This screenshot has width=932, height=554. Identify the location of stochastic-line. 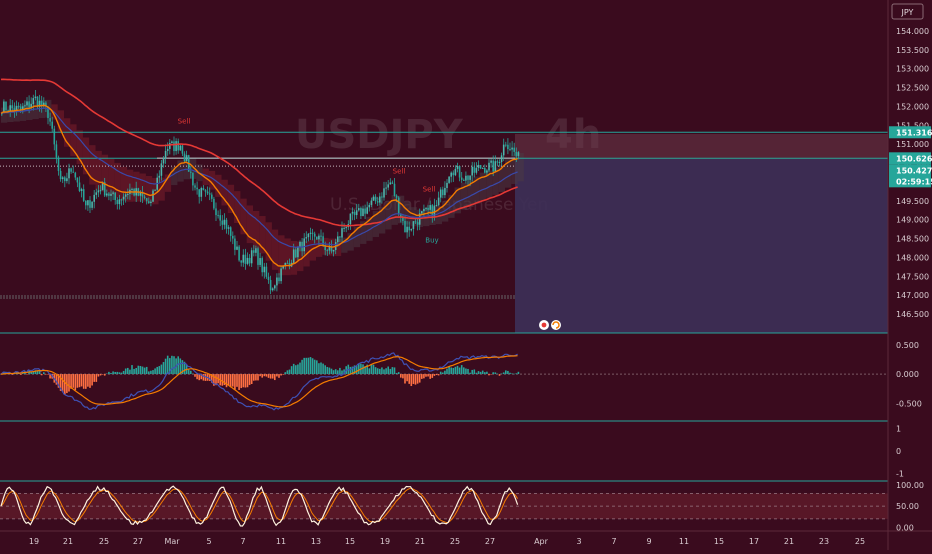
(259, 506).